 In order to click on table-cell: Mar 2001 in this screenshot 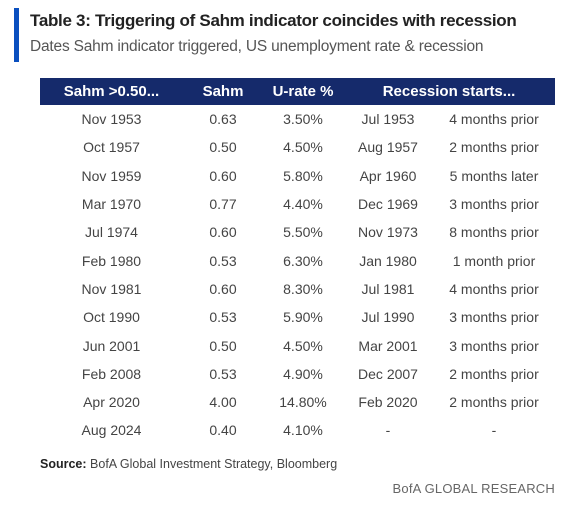, I will do `click(388, 345)`.